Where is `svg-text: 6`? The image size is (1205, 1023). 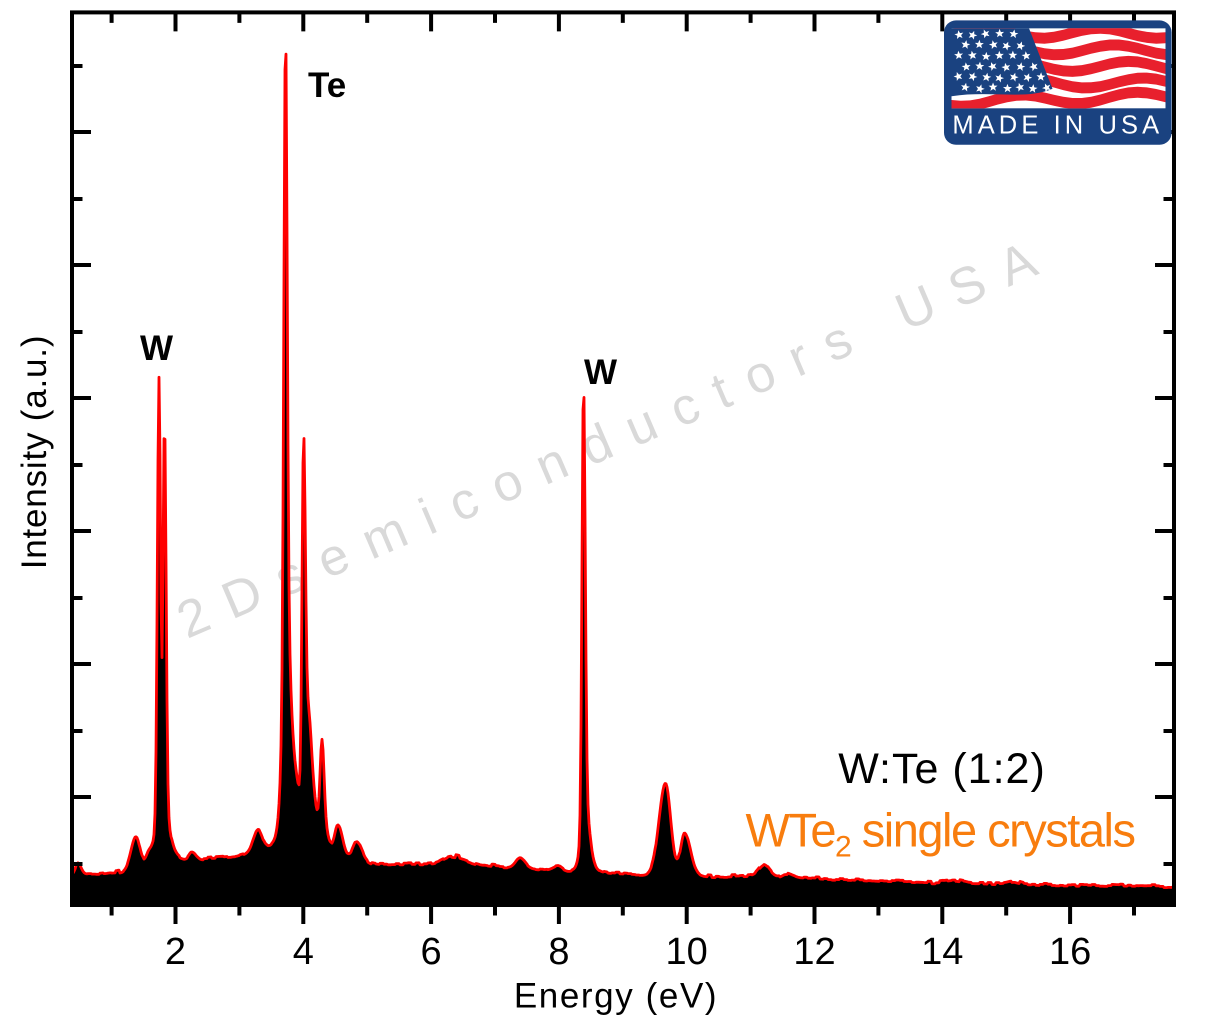 svg-text: 6 is located at coordinates (431, 952).